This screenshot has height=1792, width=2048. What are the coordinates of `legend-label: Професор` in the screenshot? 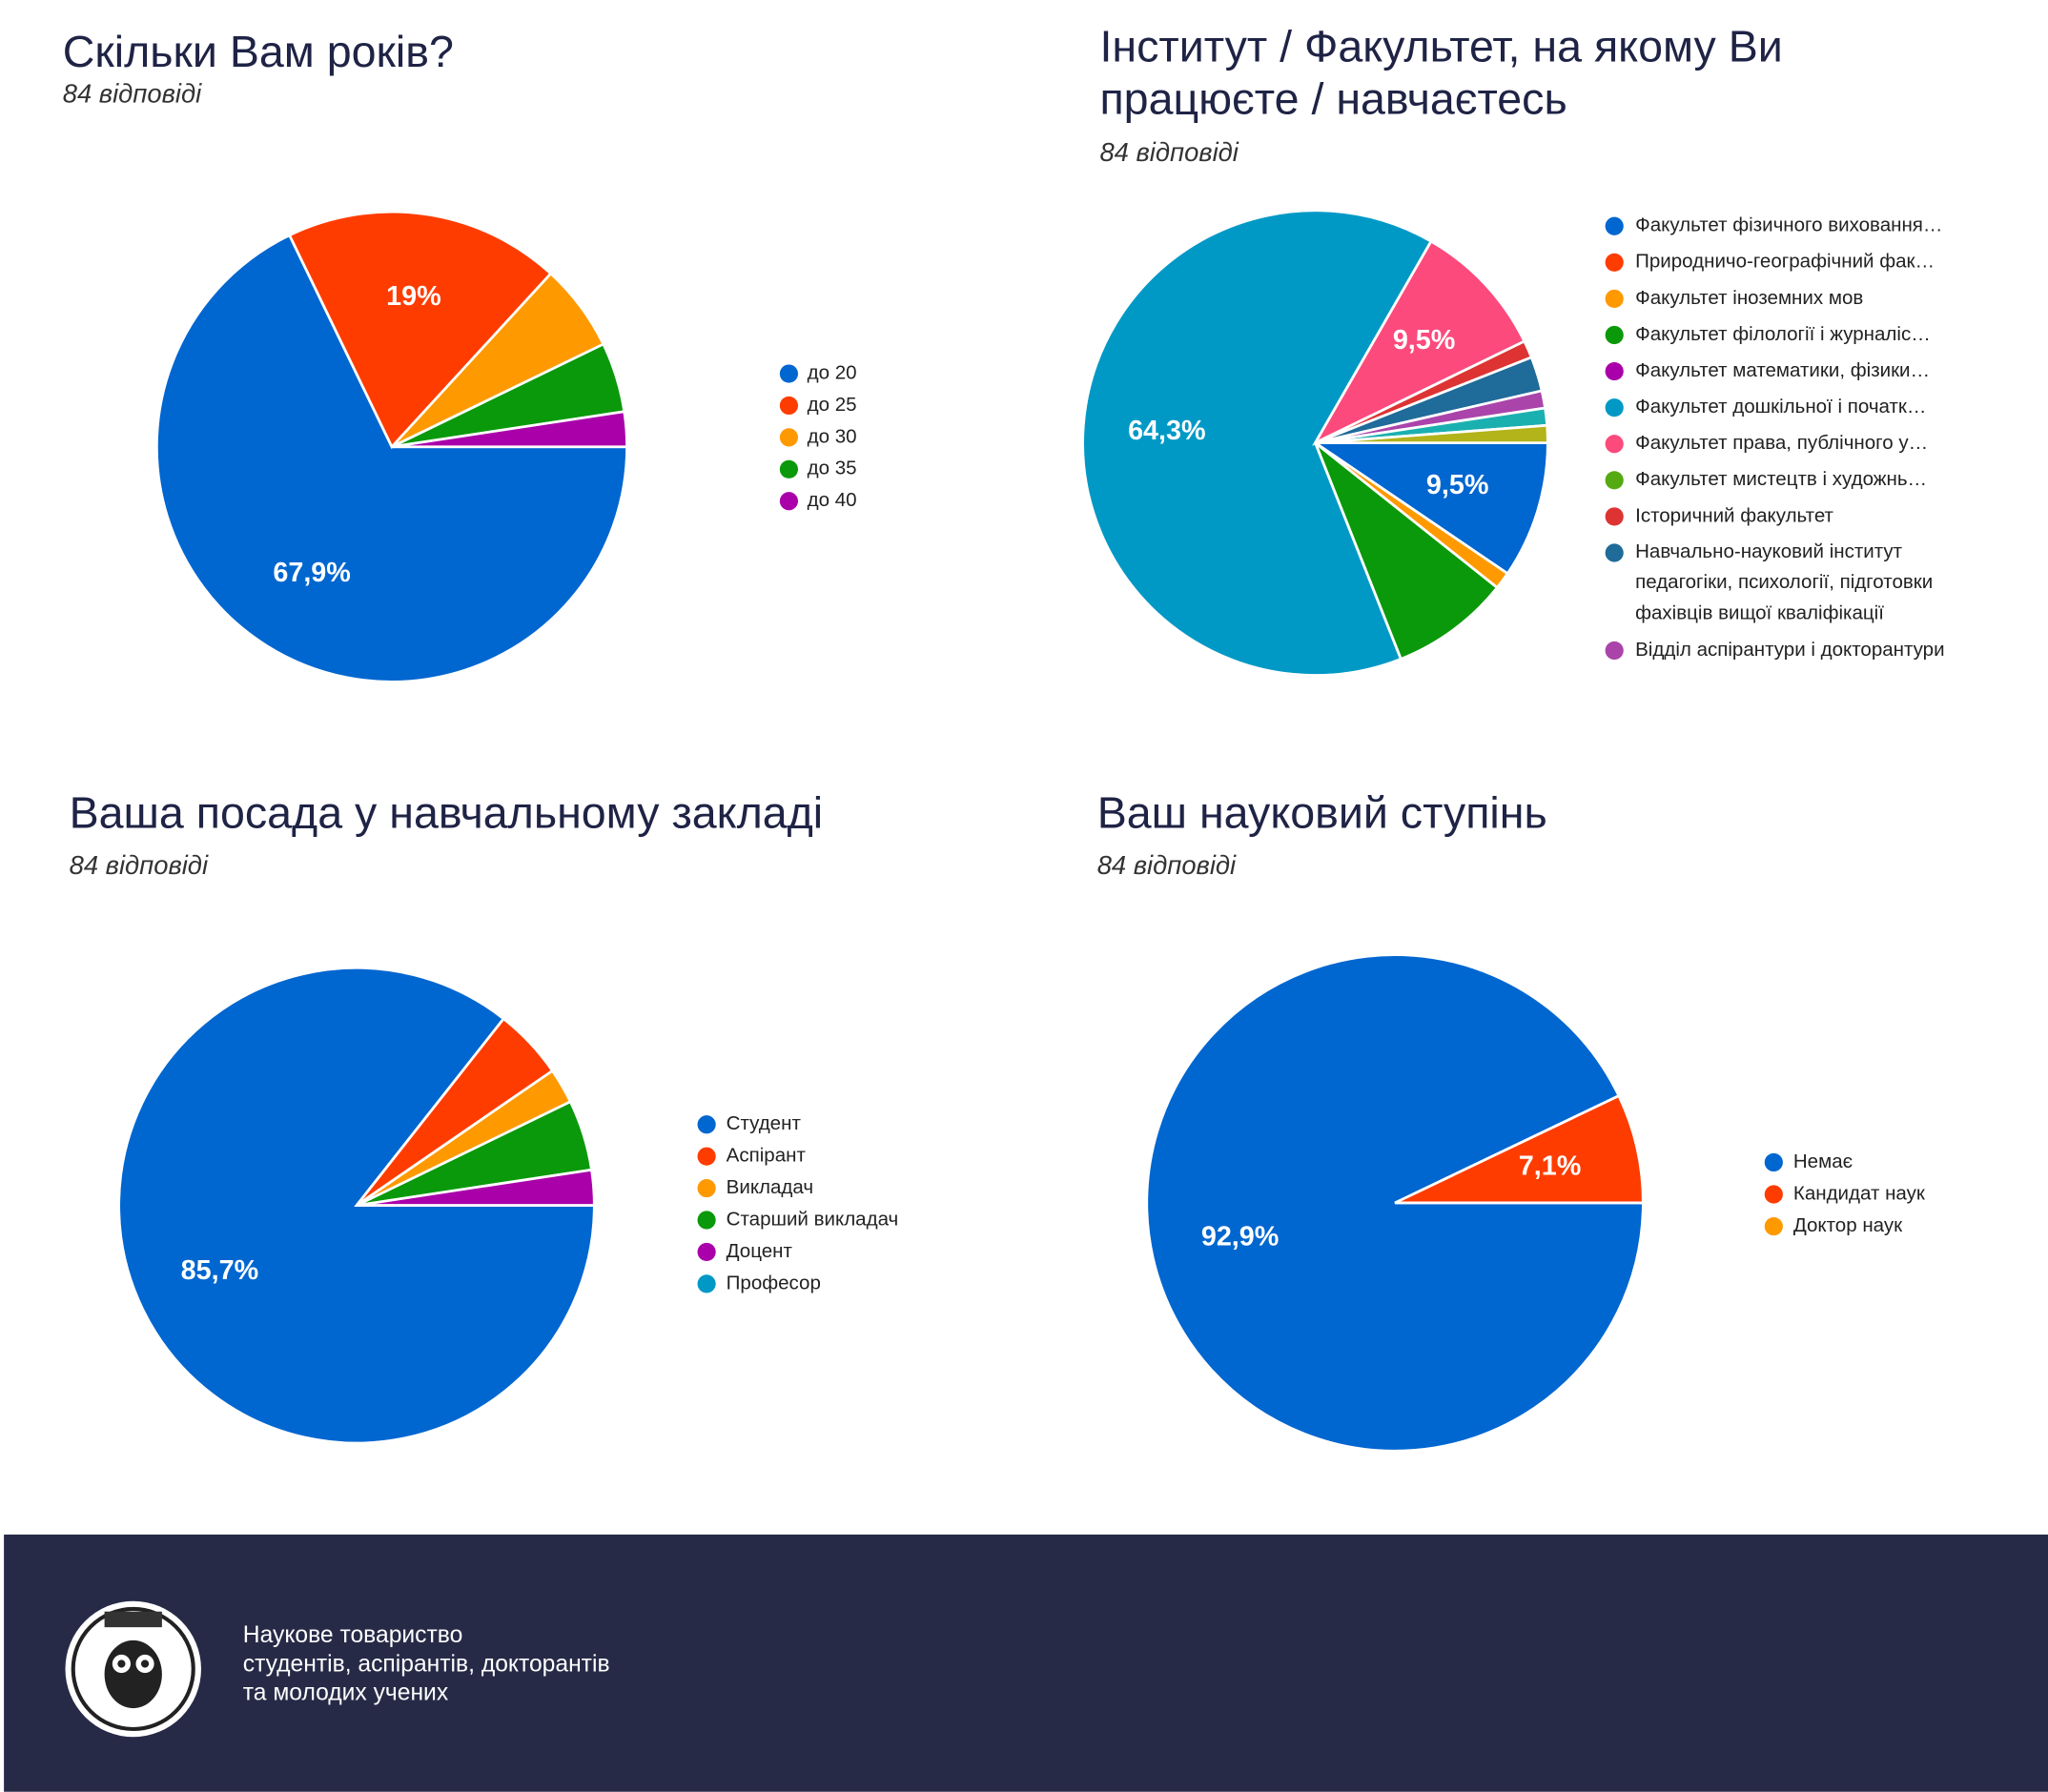 It's located at (774, 1282).